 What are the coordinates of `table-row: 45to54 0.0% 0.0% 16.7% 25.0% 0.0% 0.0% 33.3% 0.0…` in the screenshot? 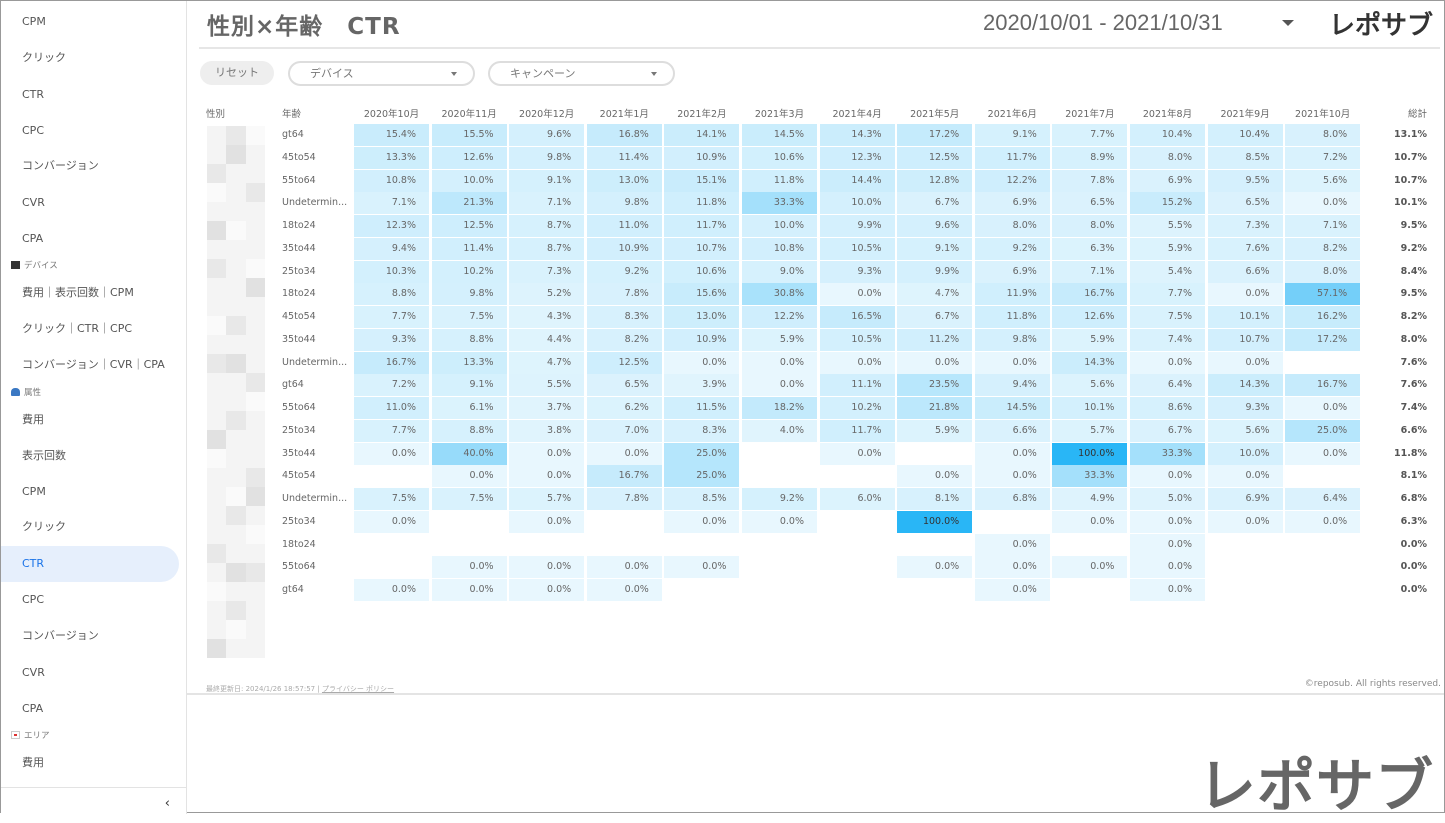 It's located at (816, 476).